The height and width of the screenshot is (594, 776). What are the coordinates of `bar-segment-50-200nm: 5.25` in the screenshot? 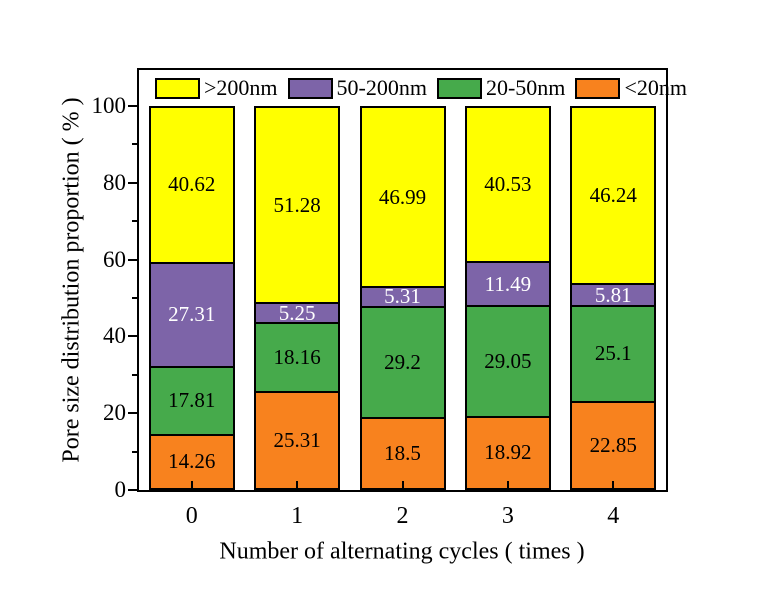 It's located at (297, 312).